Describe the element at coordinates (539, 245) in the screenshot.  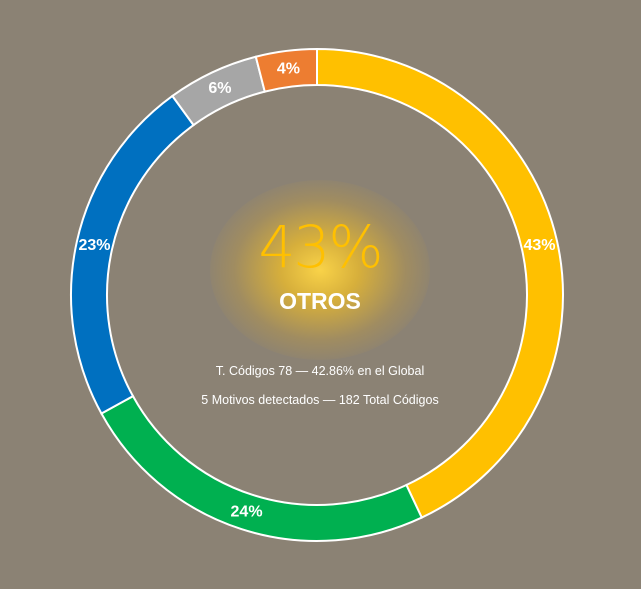
I see `slice-label-1: 43%` at that location.